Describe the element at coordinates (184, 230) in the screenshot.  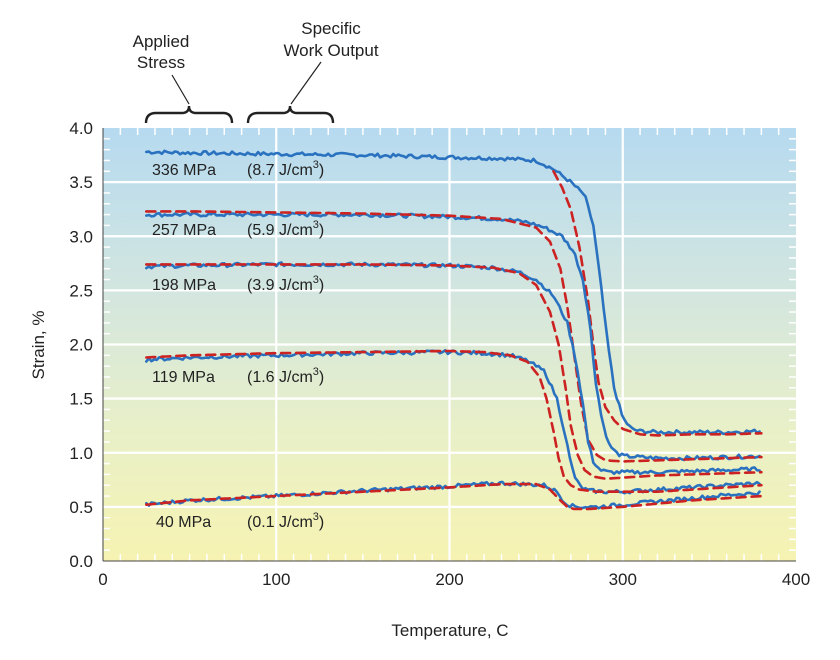
I see `svg-text: 257 MPa` at that location.